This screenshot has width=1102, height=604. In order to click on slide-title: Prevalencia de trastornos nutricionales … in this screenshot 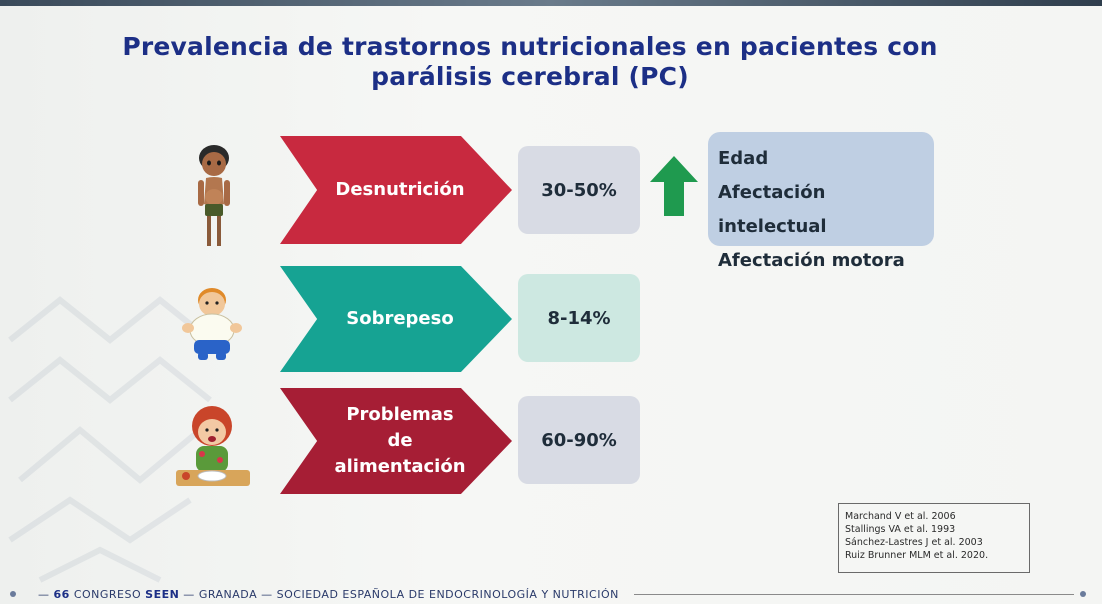, I will do `click(530, 62)`.